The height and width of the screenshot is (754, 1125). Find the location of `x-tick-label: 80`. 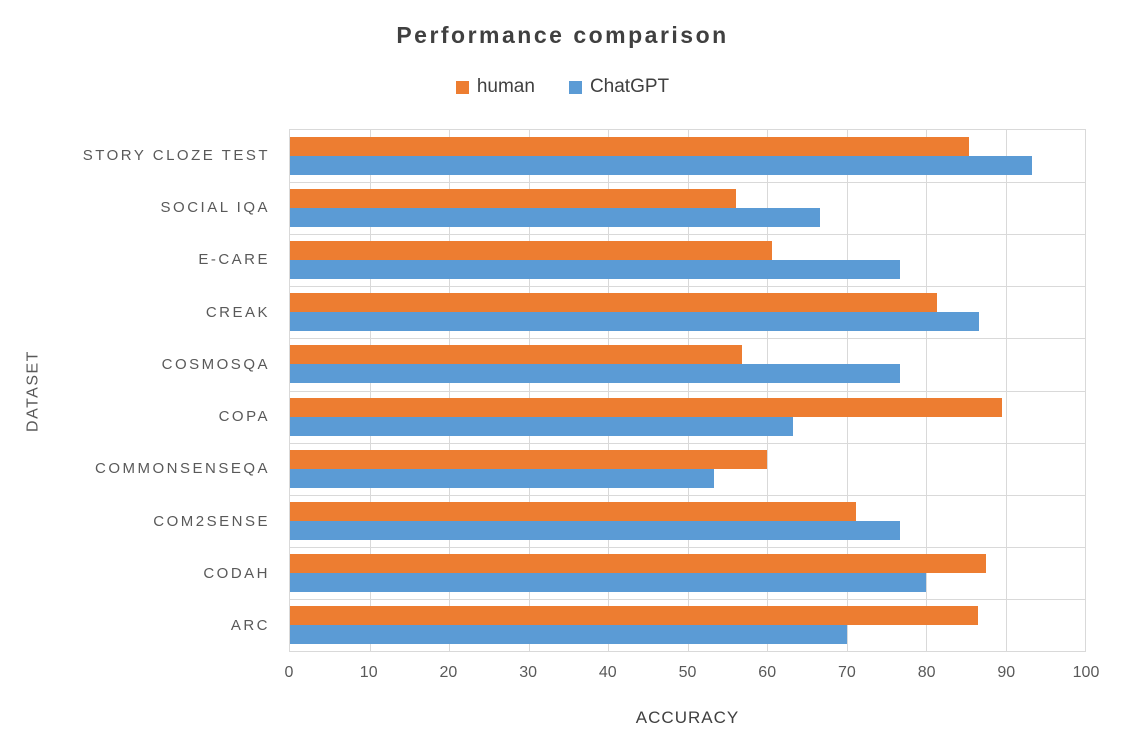

x-tick-label: 80 is located at coordinates (926, 672).